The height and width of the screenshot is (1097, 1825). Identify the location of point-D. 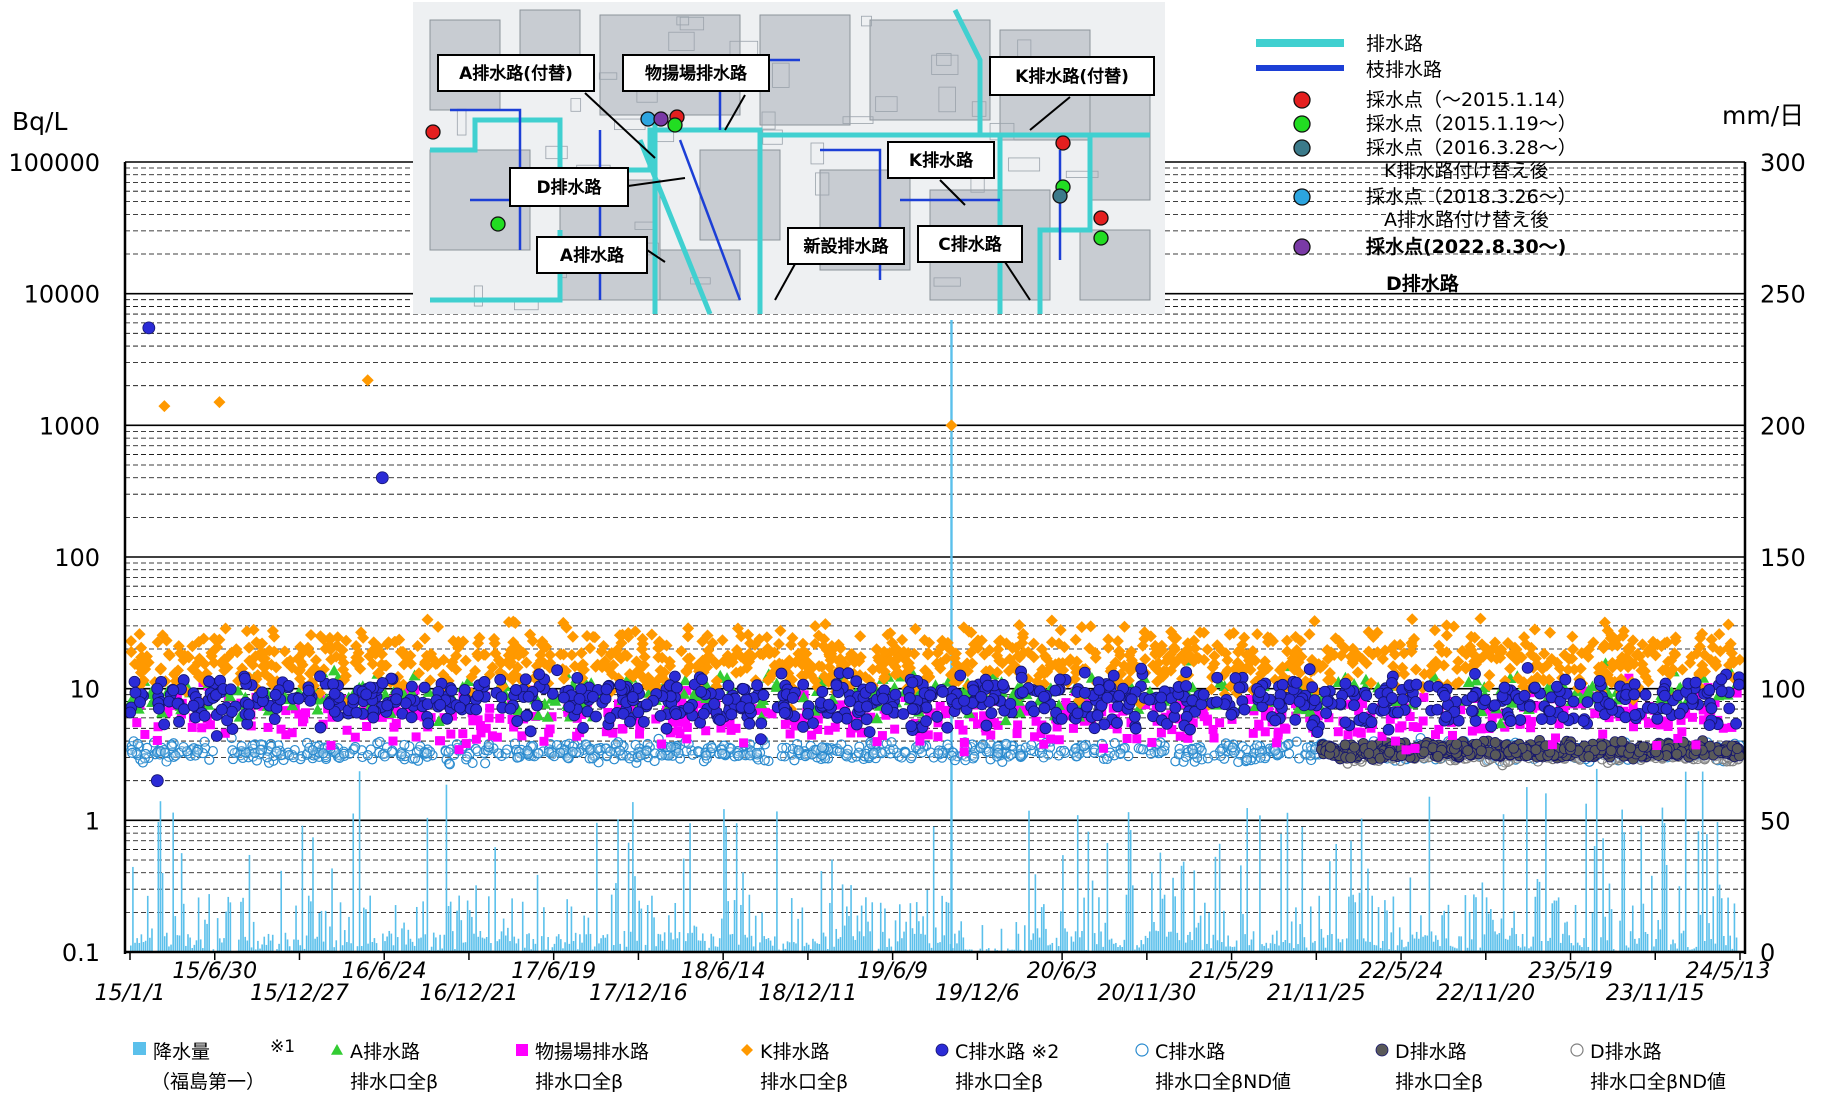
(1481, 751).